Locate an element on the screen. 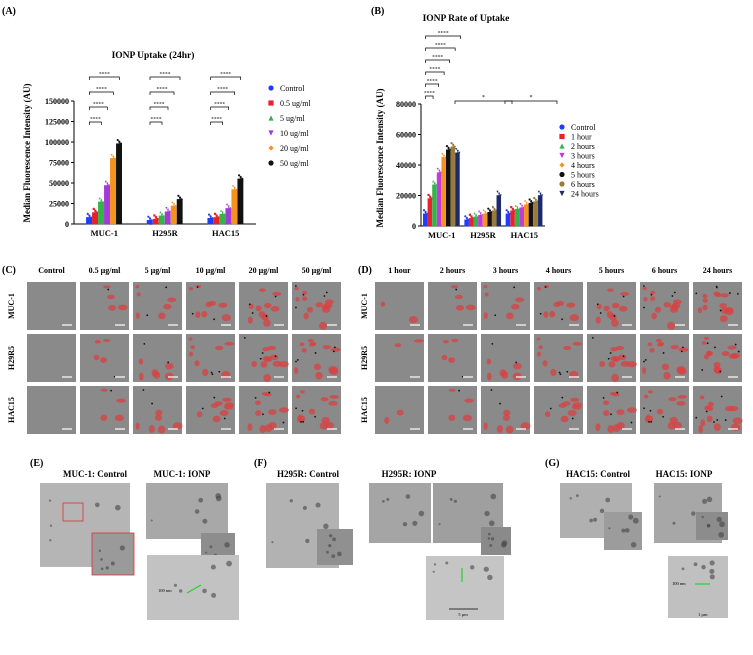  row-label: HAC15 is located at coordinates (364, 410).